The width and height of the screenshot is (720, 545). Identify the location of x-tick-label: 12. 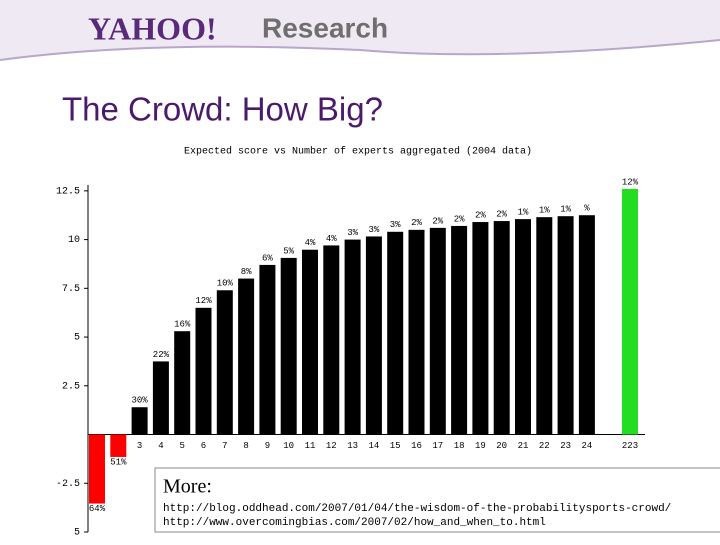
(331, 446).